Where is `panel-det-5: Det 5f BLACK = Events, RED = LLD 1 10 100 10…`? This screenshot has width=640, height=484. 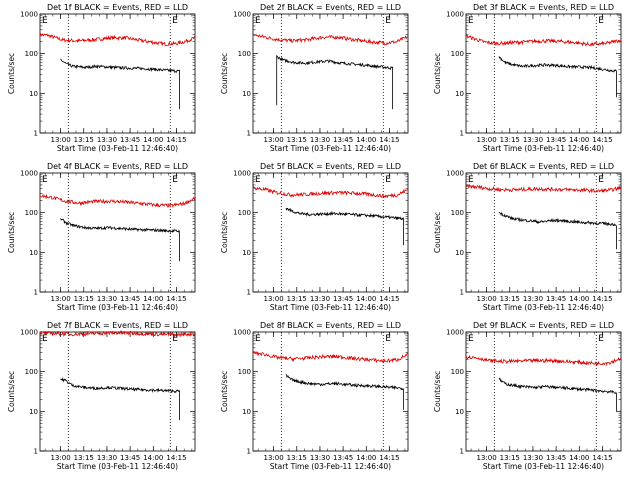 panel-det-5: Det 5f BLACK = Events, RED = LLD 1 10 100 10… is located at coordinates (314, 237).